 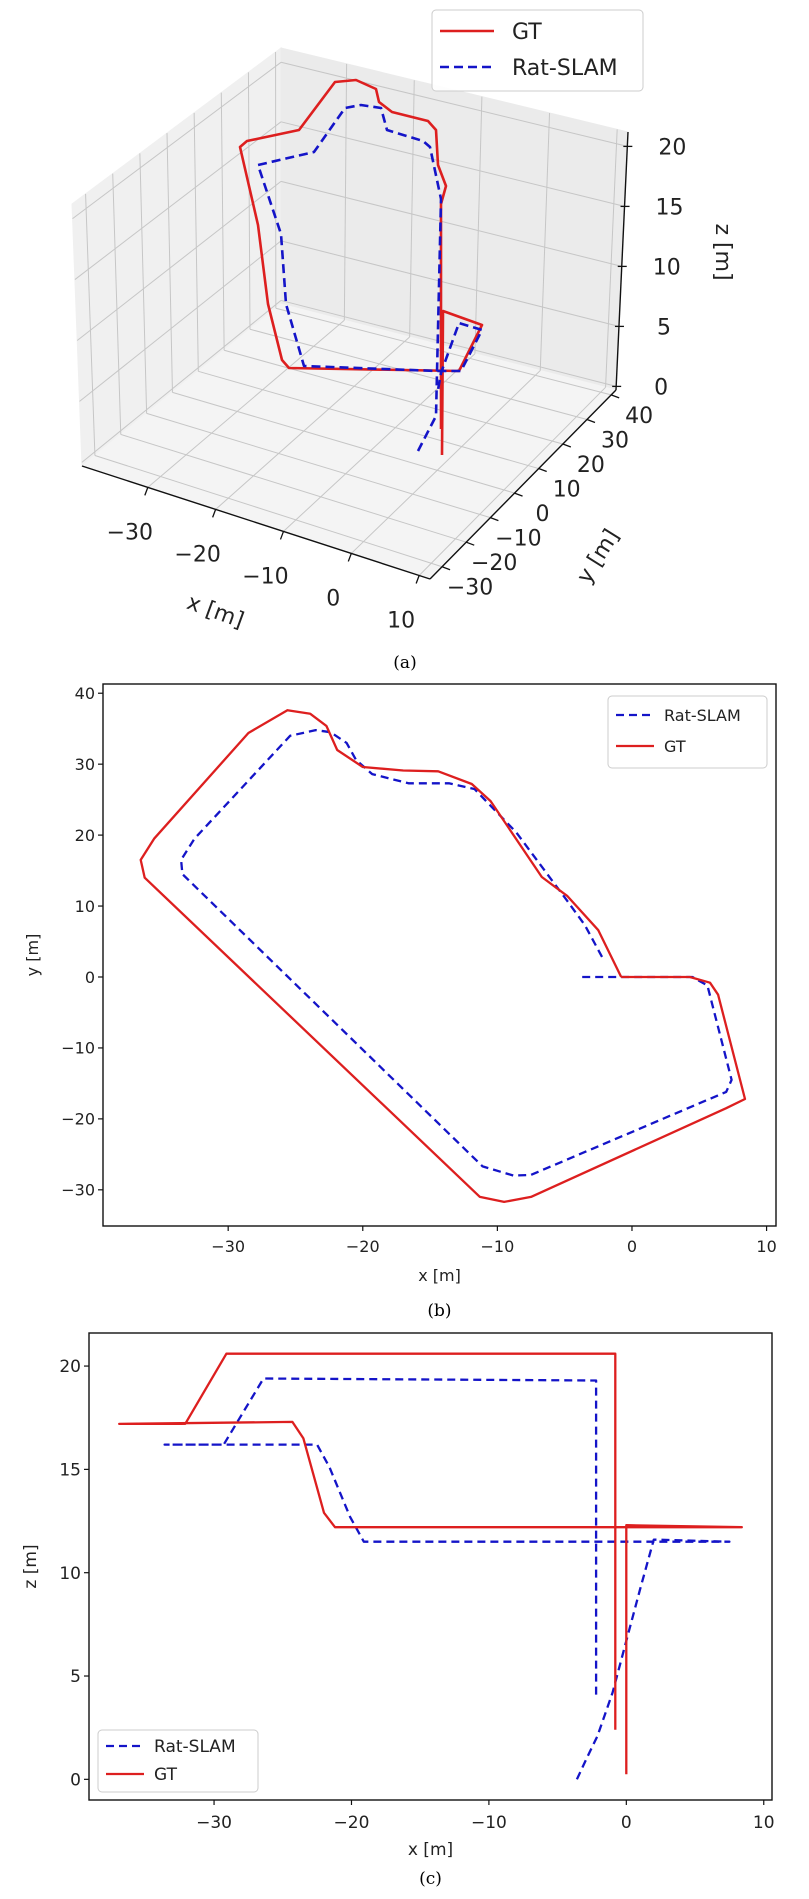 What do you see at coordinates (447, 1578) in the screenshot?
I see `series-line-rat-slam` at bounding box center [447, 1578].